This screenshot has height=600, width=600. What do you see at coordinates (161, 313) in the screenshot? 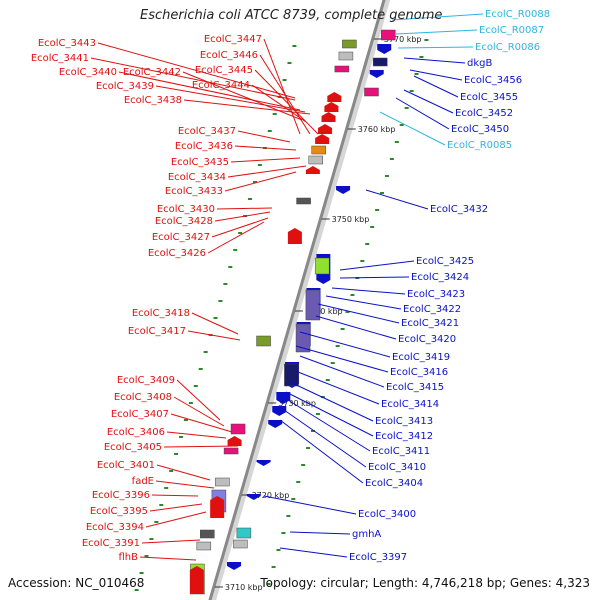
I see `left-gene-label: EcolC_3418` at bounding box center [161, 313].